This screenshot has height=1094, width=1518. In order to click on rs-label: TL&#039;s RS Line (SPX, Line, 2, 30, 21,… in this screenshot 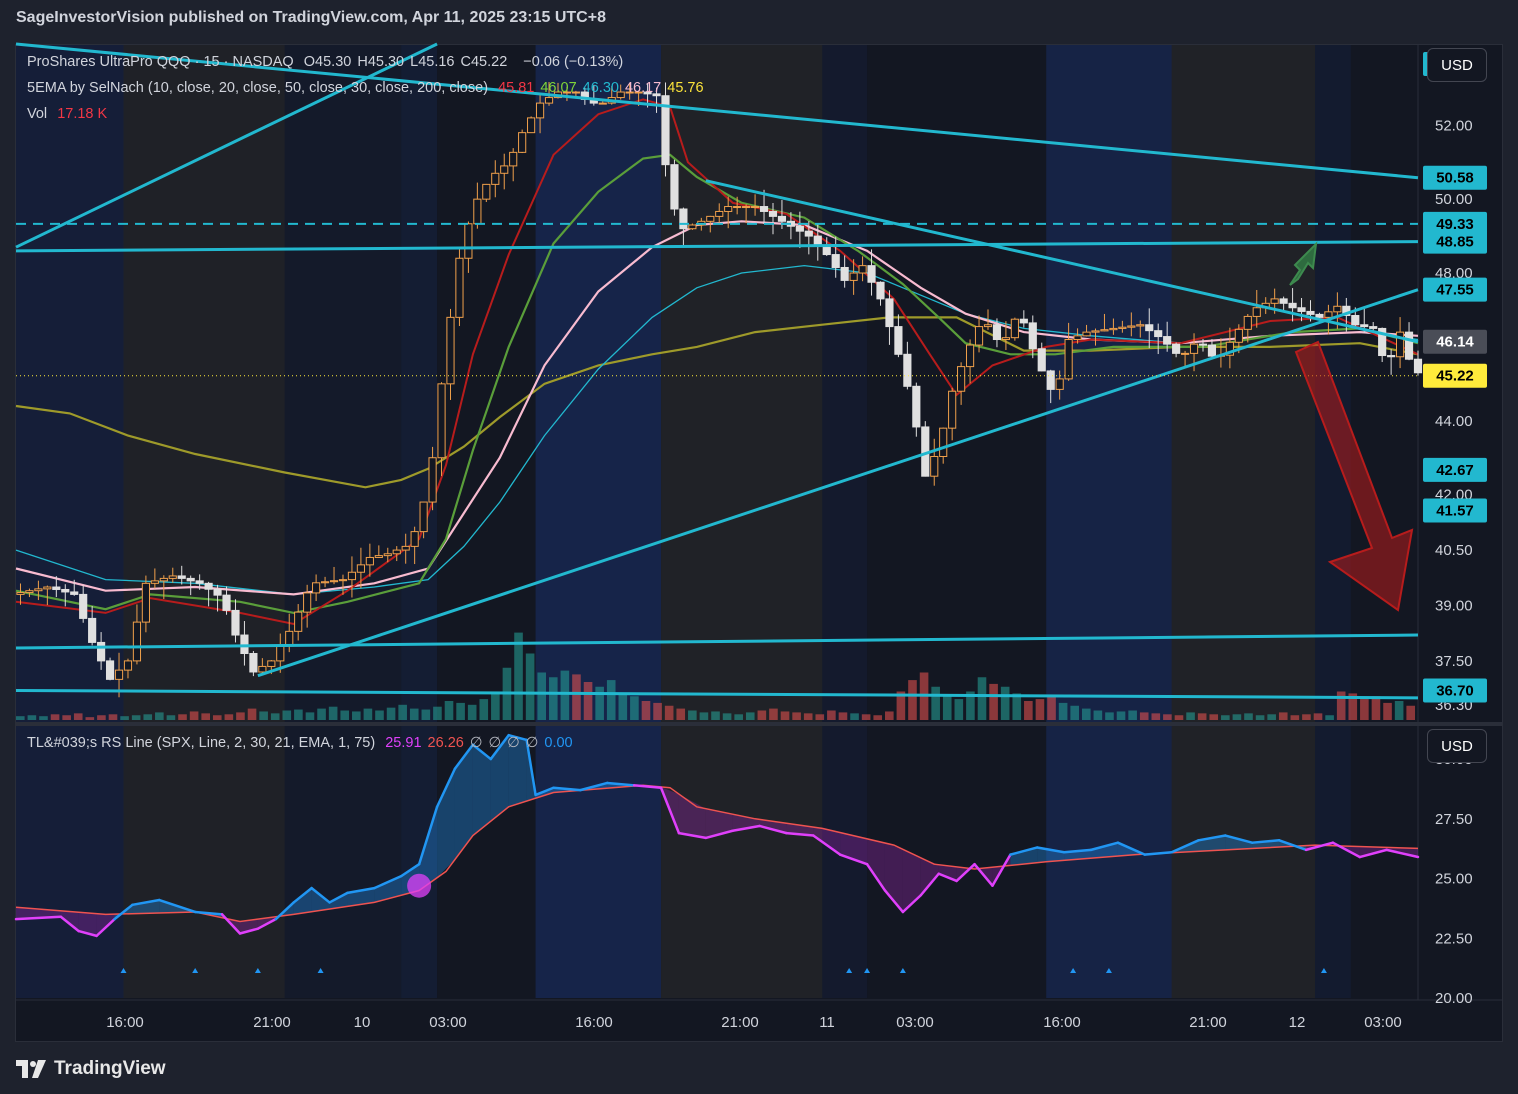, I will do `click(201, 743)`.